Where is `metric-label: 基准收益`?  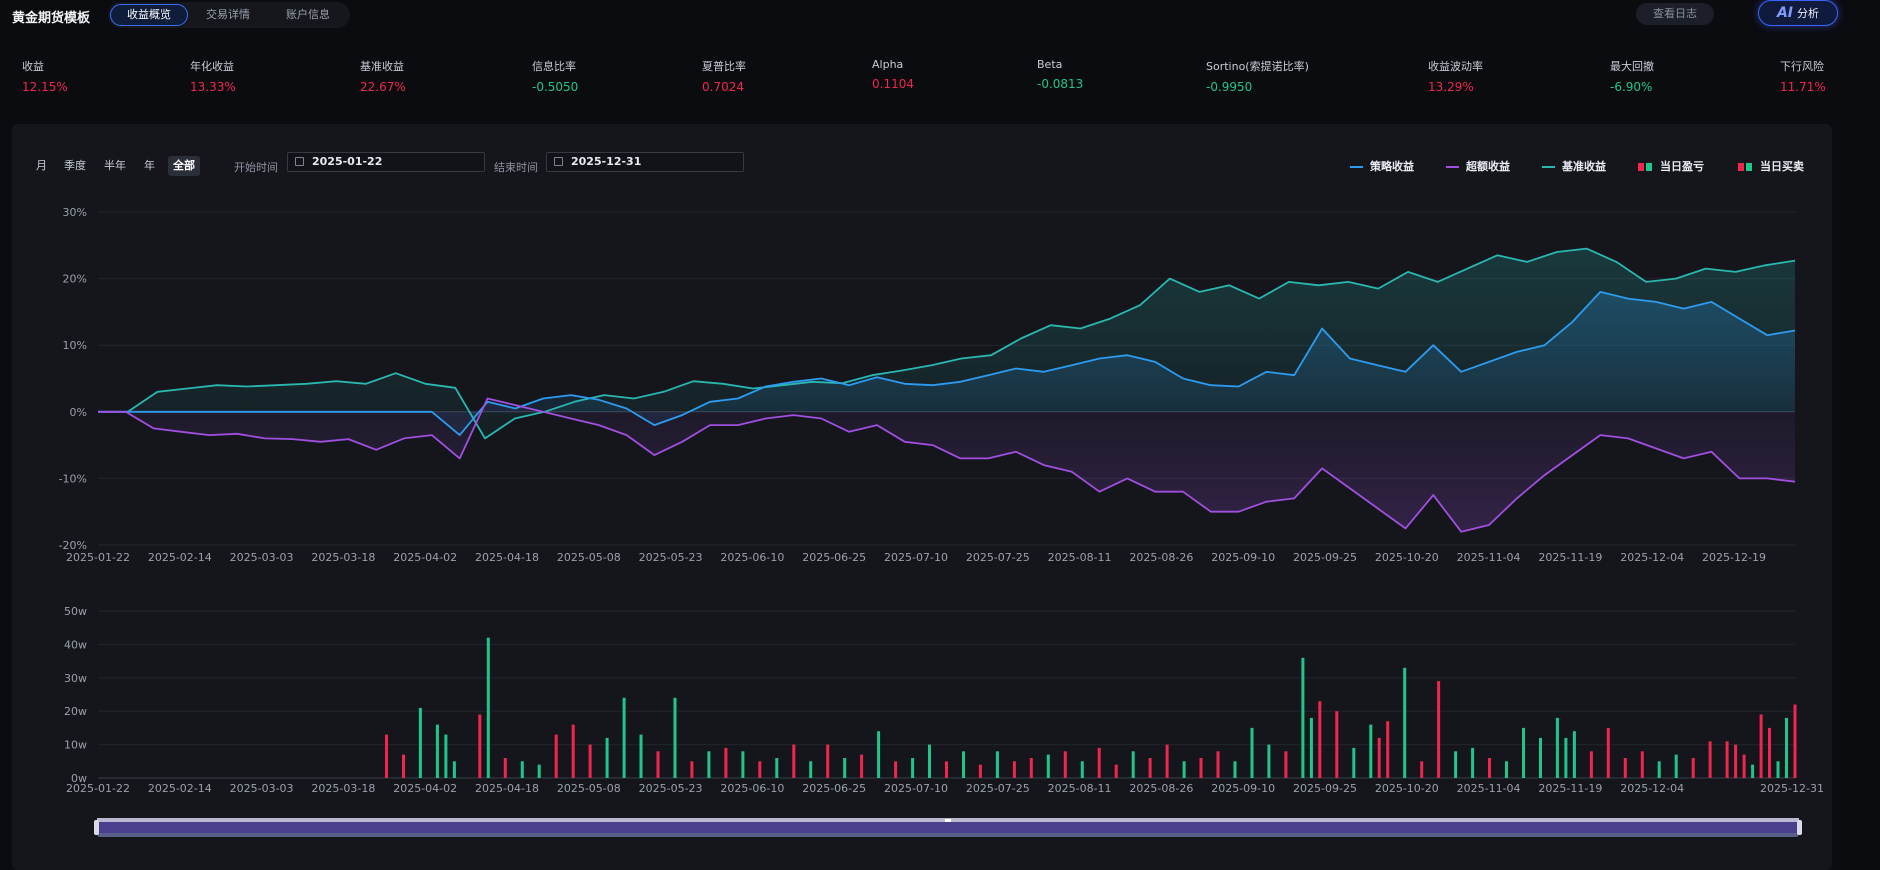 metric-label: 基准收益 is located at coordinates (382, 66).